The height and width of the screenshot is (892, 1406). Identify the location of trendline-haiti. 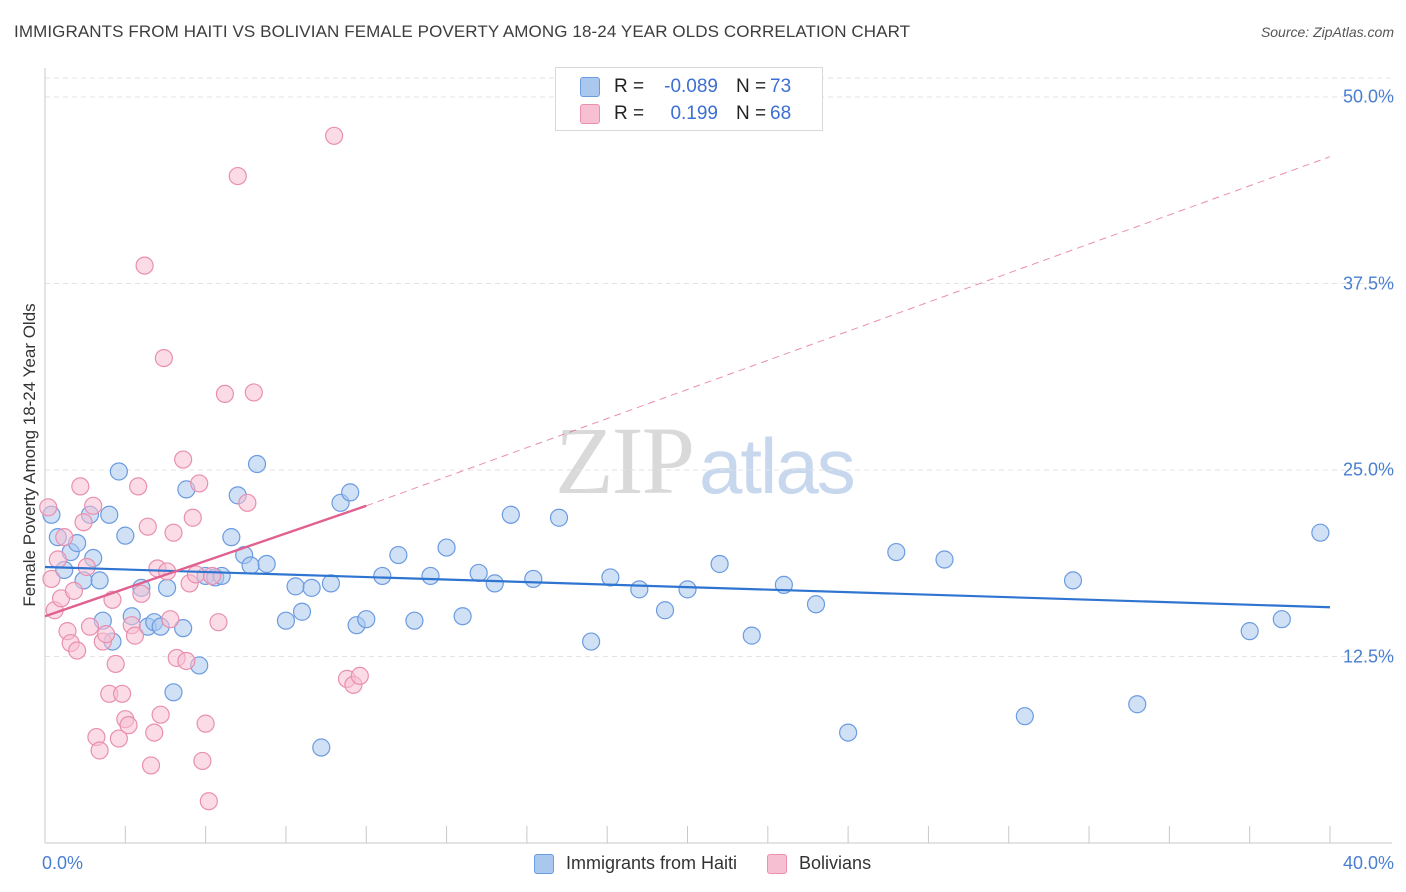
(687, 587).